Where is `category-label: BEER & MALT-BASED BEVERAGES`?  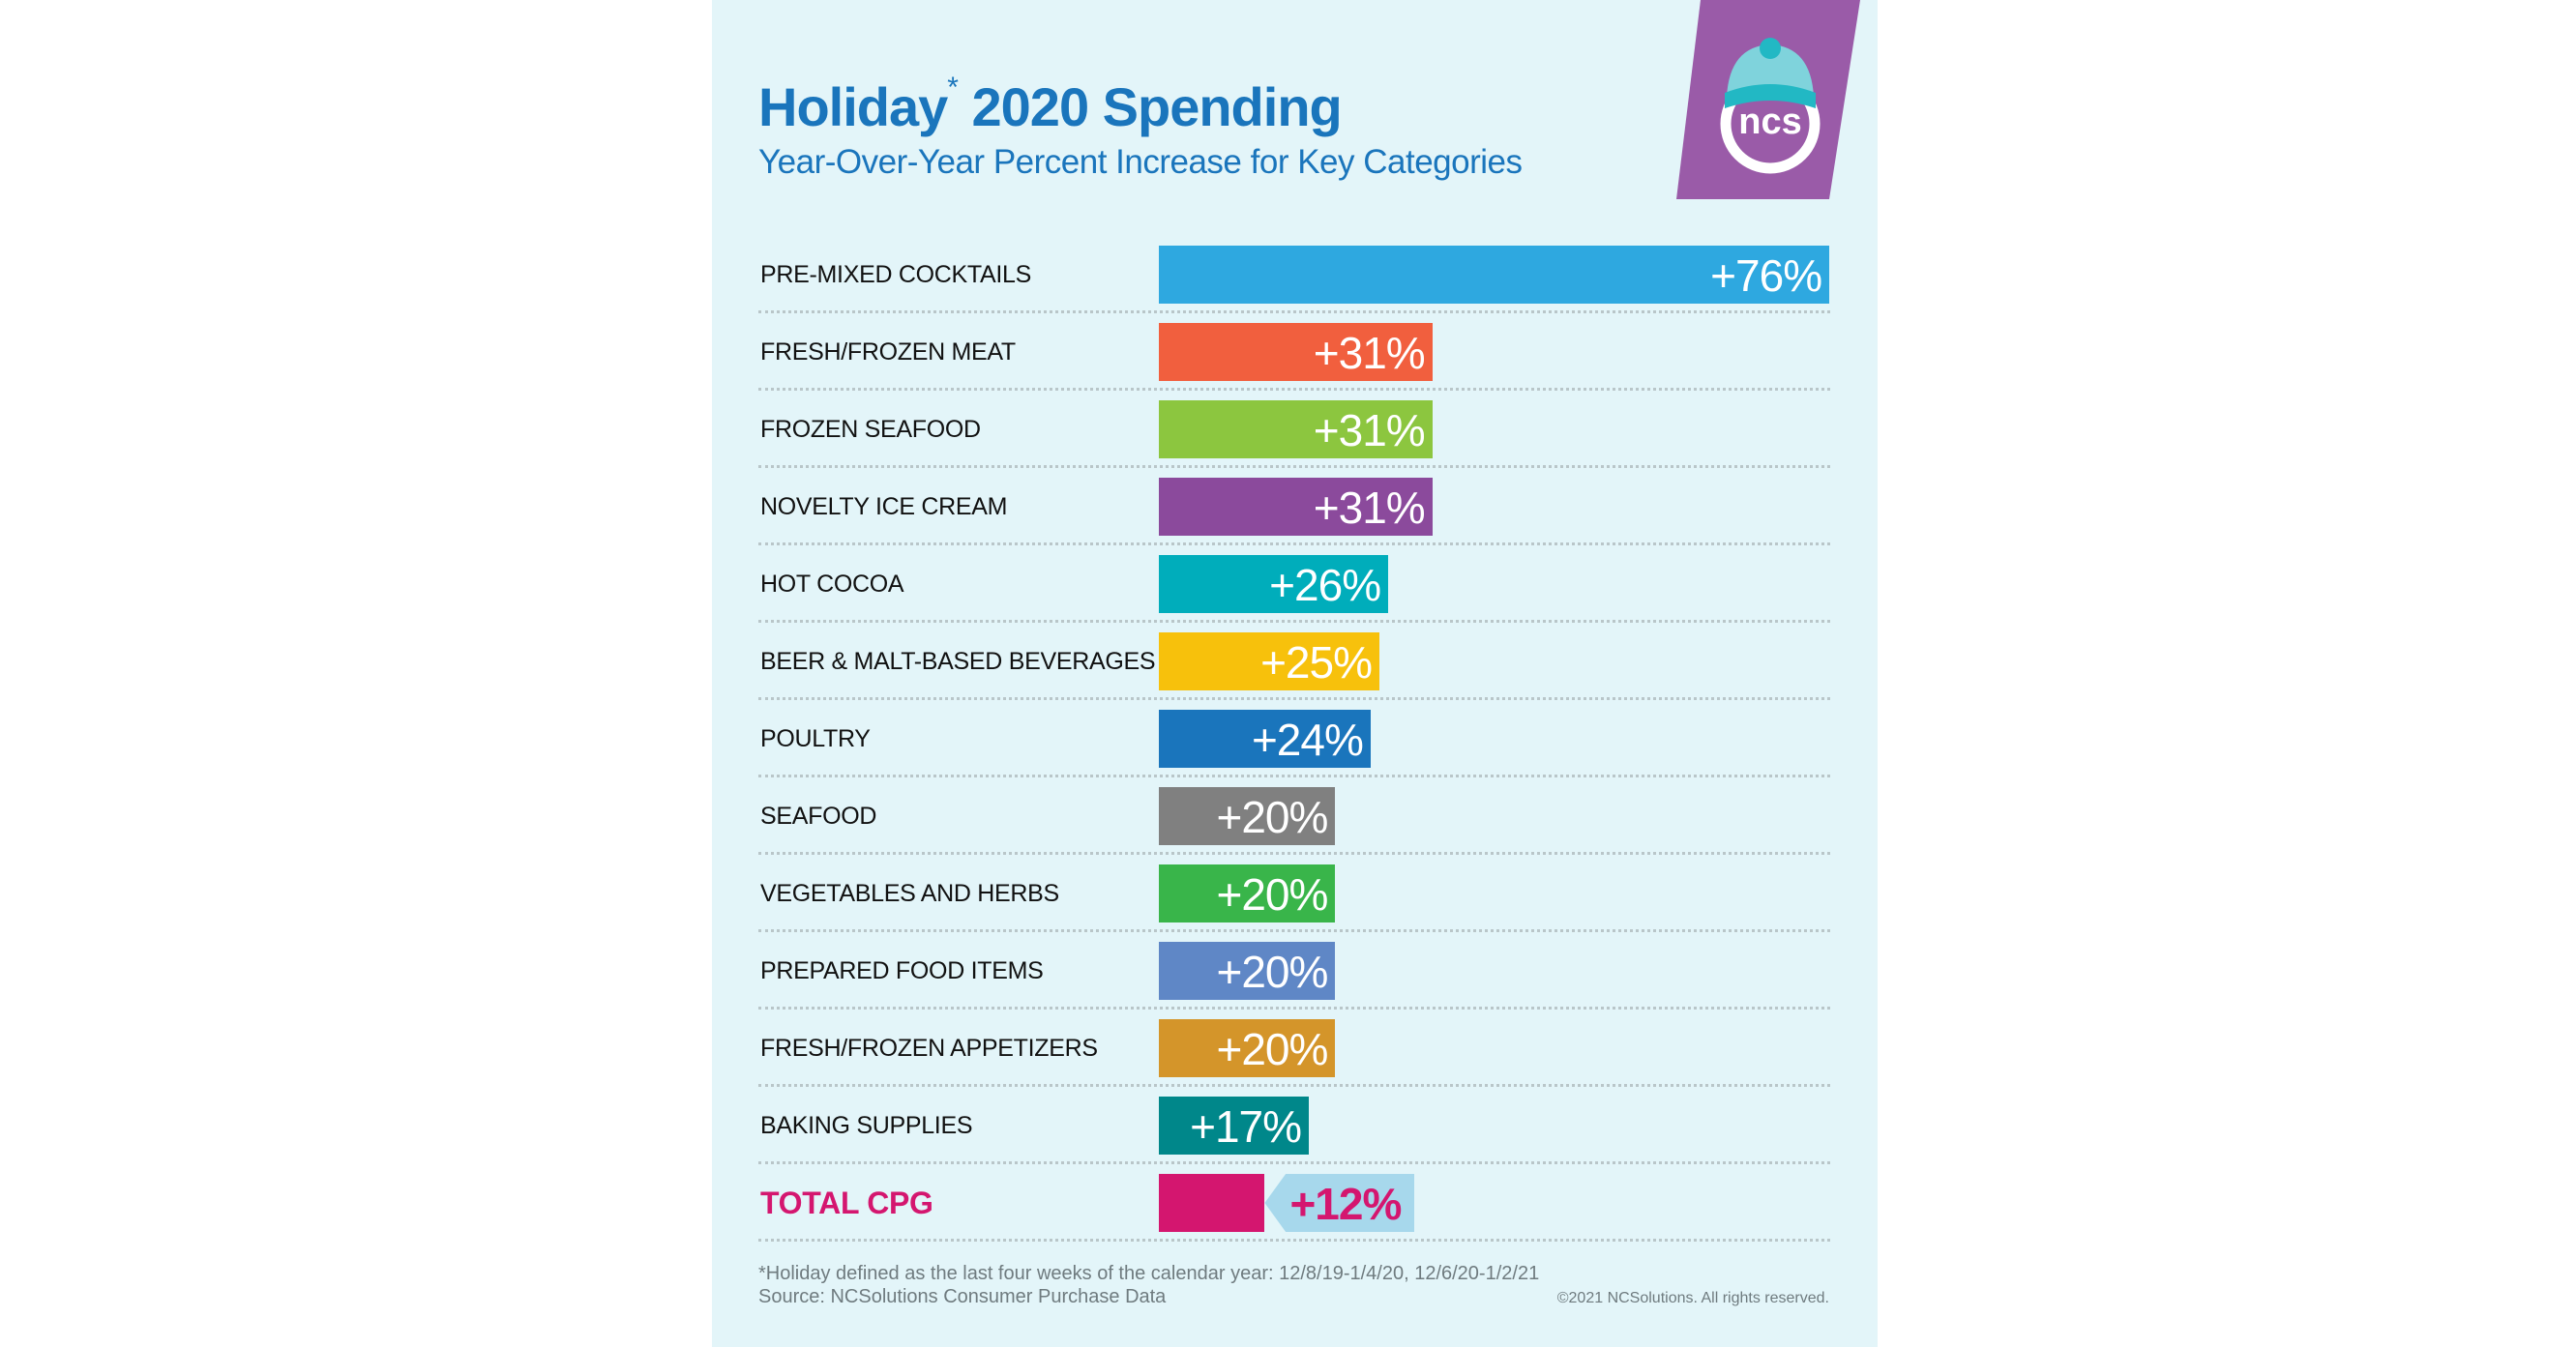 category-label: BEER & MALT-BASED BEVERAGES is located at coordinates (958, 661).